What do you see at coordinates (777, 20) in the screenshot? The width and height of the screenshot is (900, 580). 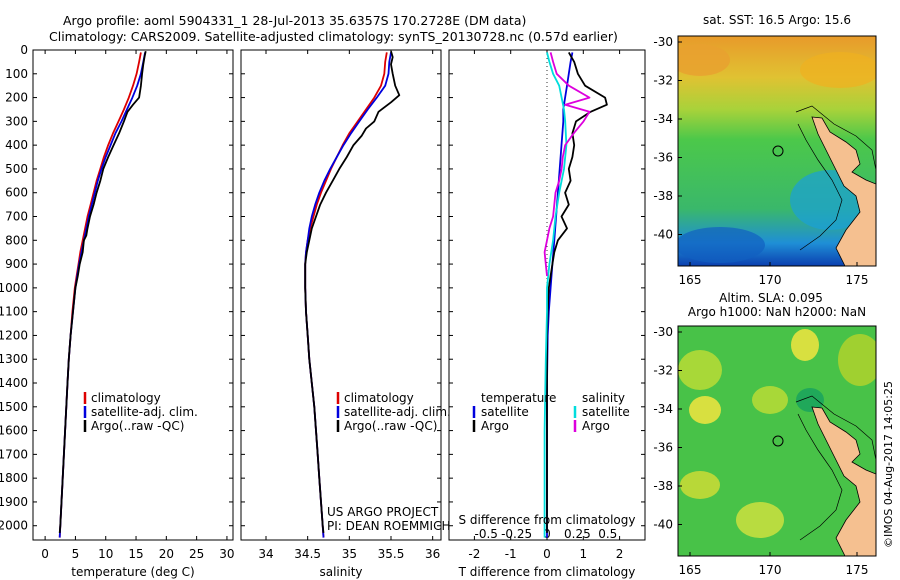 I see `sst-map-title: sat. SST: 16.5 Argo: 15.6` at bounding box center [777, 20].